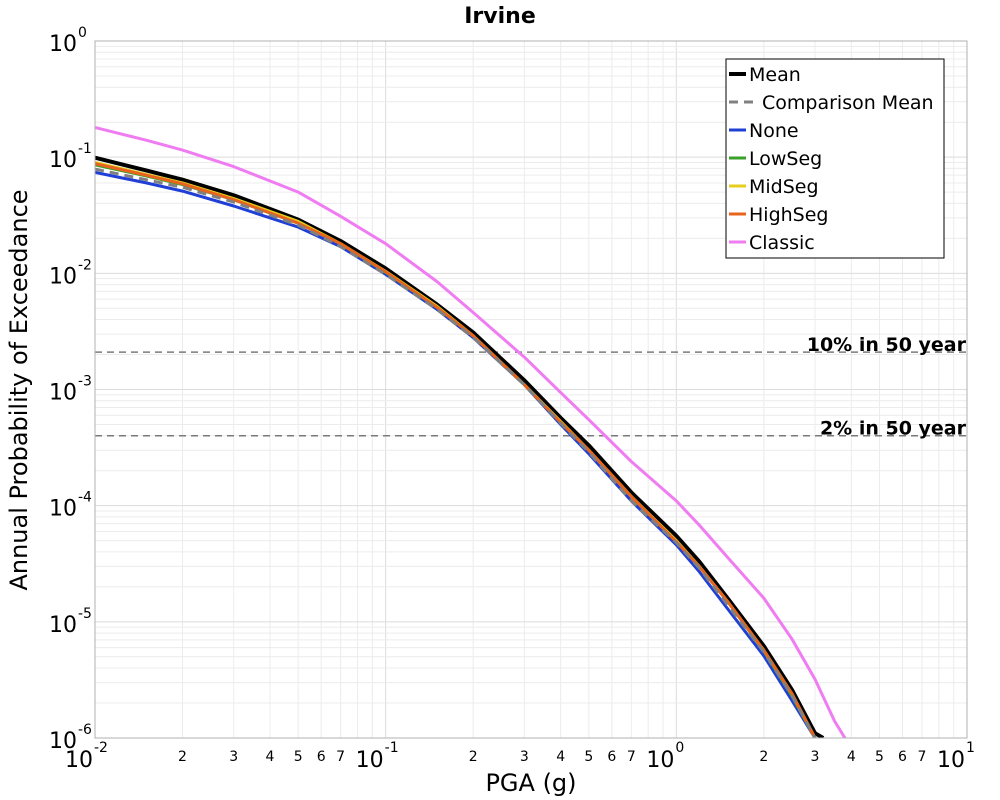  I want to click on x-tick-labels: 10 -2 10 -1 10 0 10 12 3 4 5 6 7 2 3 4 5 6 7 2 3 4 5 6 7, so click(520, 756).